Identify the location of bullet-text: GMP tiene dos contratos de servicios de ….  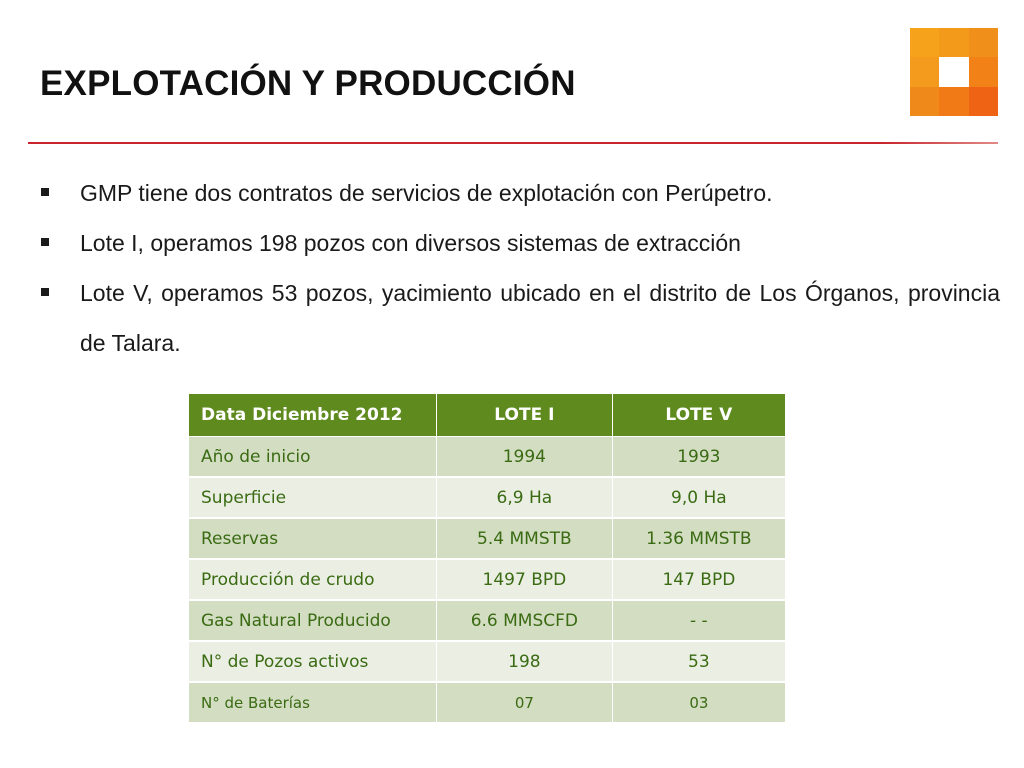
(426, 193).